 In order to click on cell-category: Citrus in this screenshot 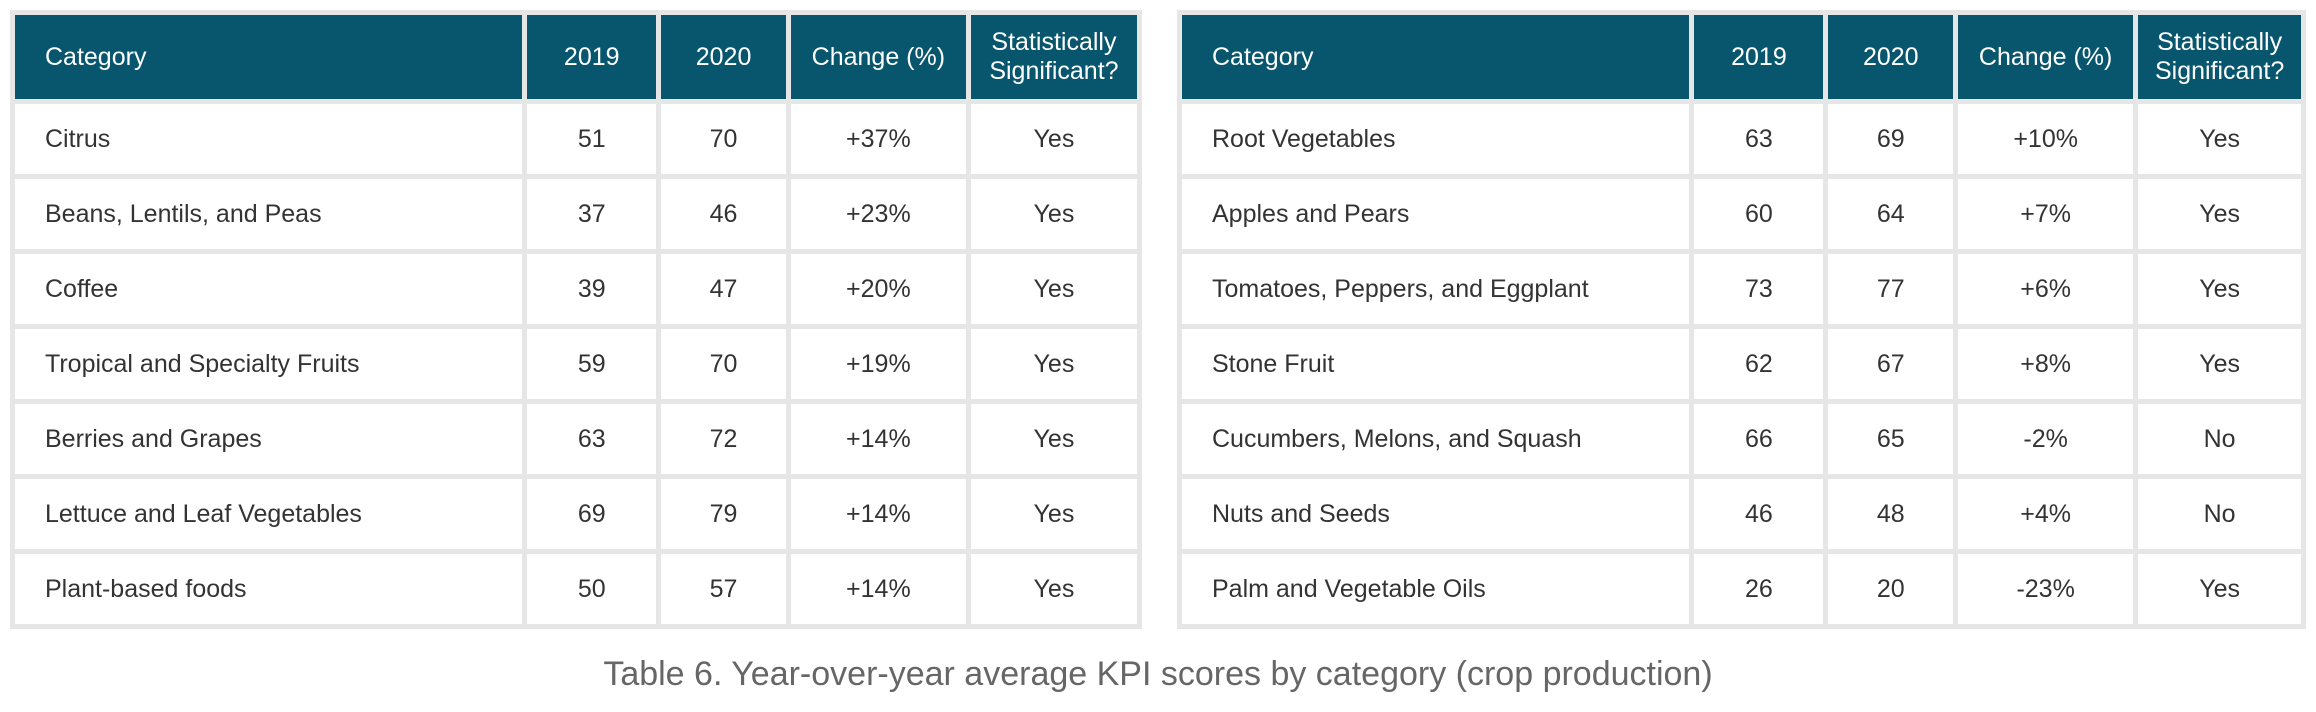, I will do `click(269, 139)`.